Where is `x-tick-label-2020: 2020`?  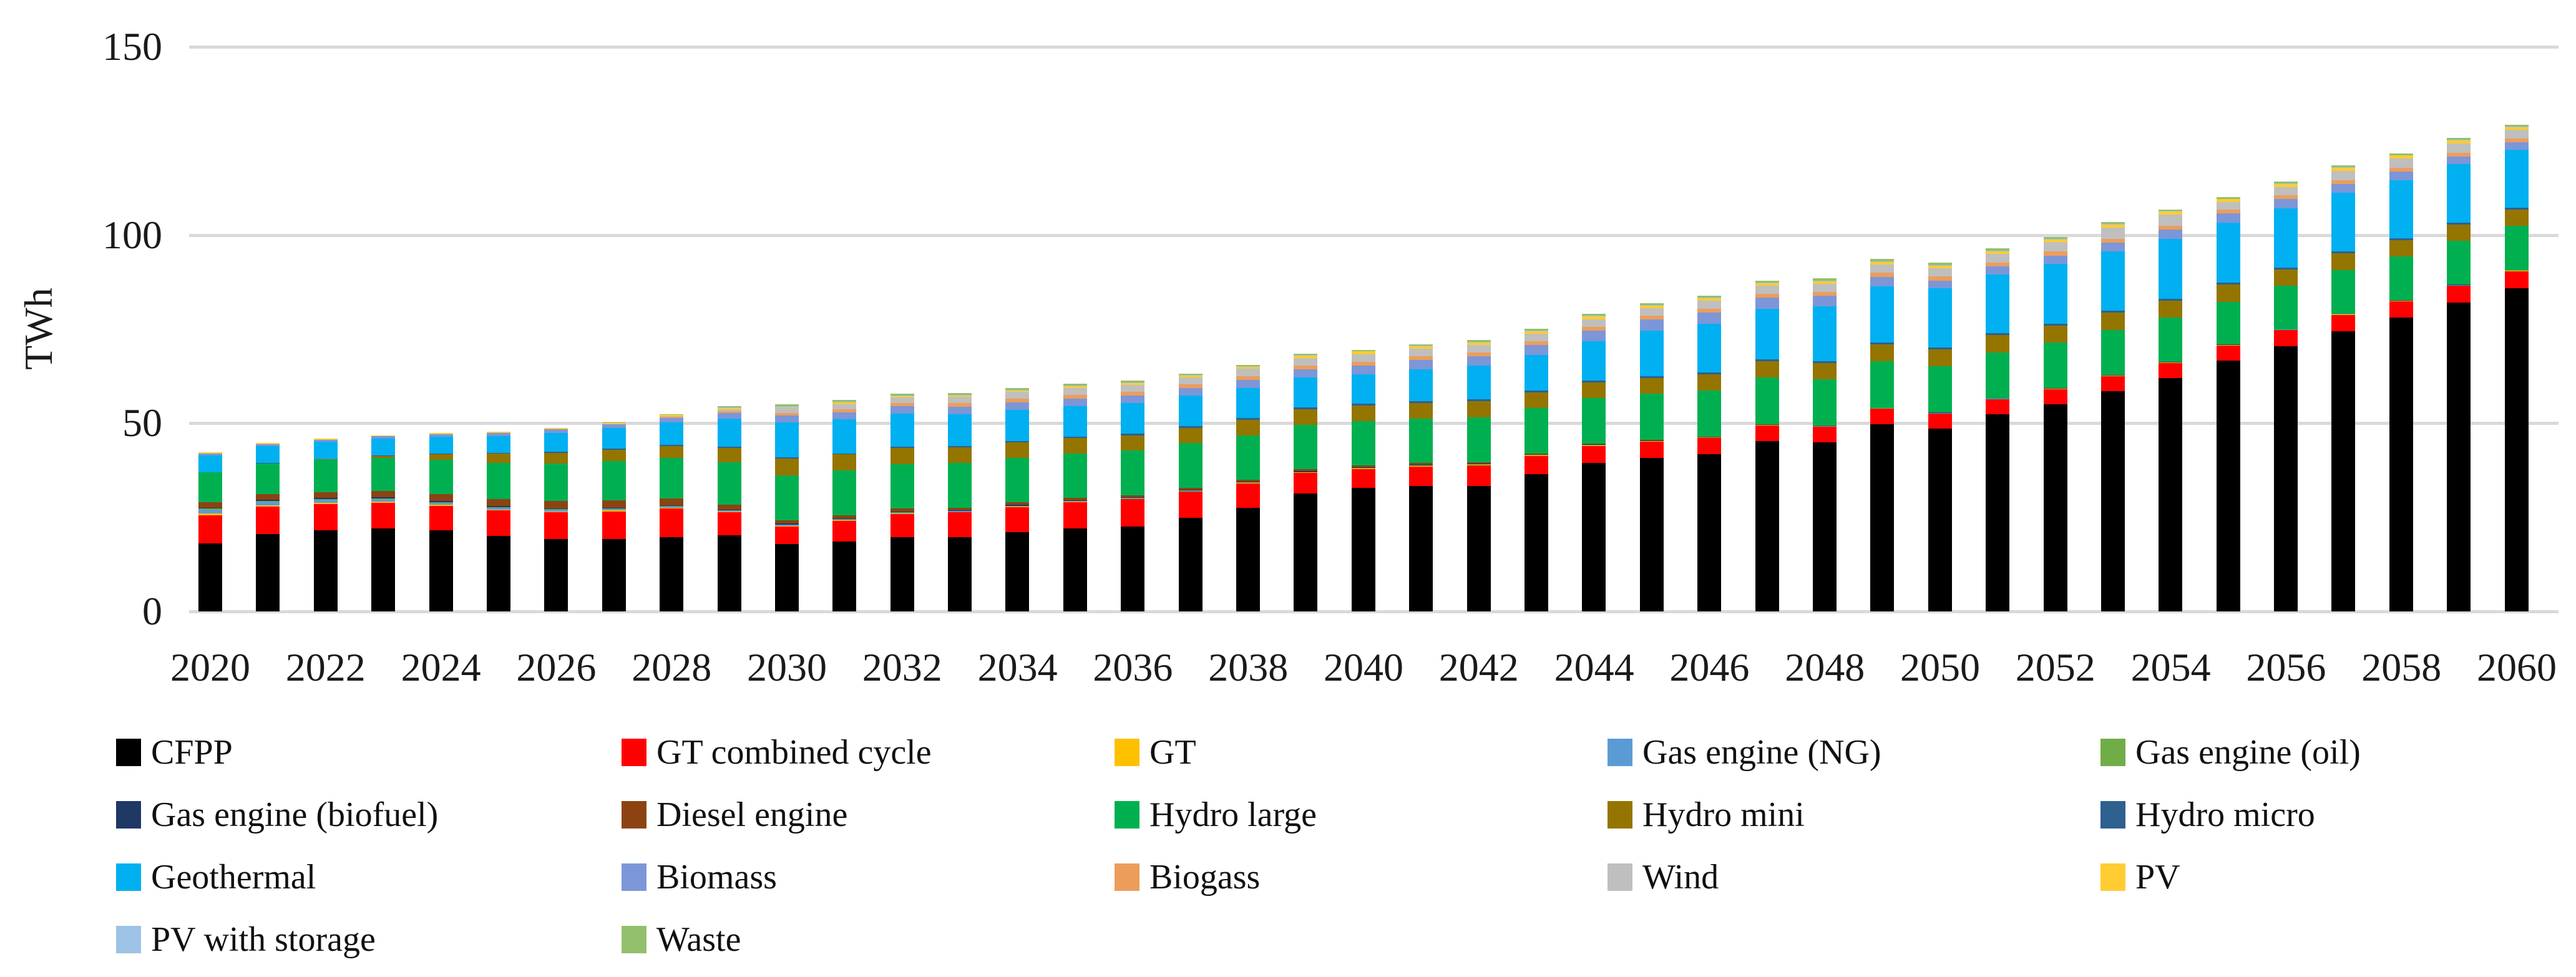
x-tick-label-2020: 2020 is located at coordinates (210, 667).